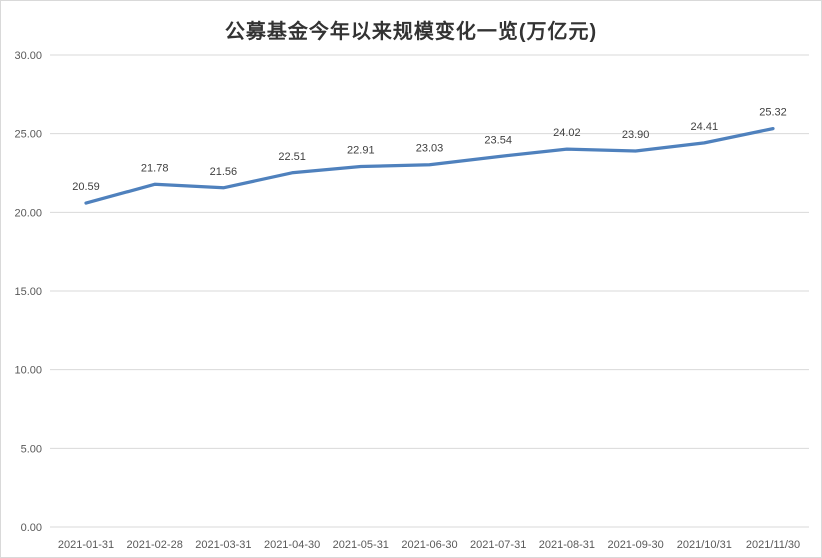 This screenshot has height=558, width=822. Describe the element at coordinates (155, 545) in the screenshot. I see `x-axis-tick-label: 2021-02-28` at that location.